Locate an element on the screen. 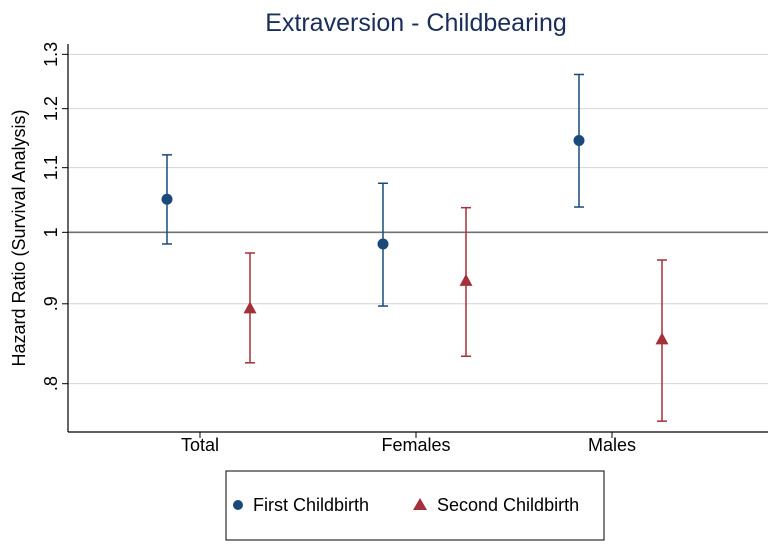 Image resolution: width=774 pixels, height=551 pixels. legend: First Childbirth Second Childbirth is located at coordinates (415, 505).